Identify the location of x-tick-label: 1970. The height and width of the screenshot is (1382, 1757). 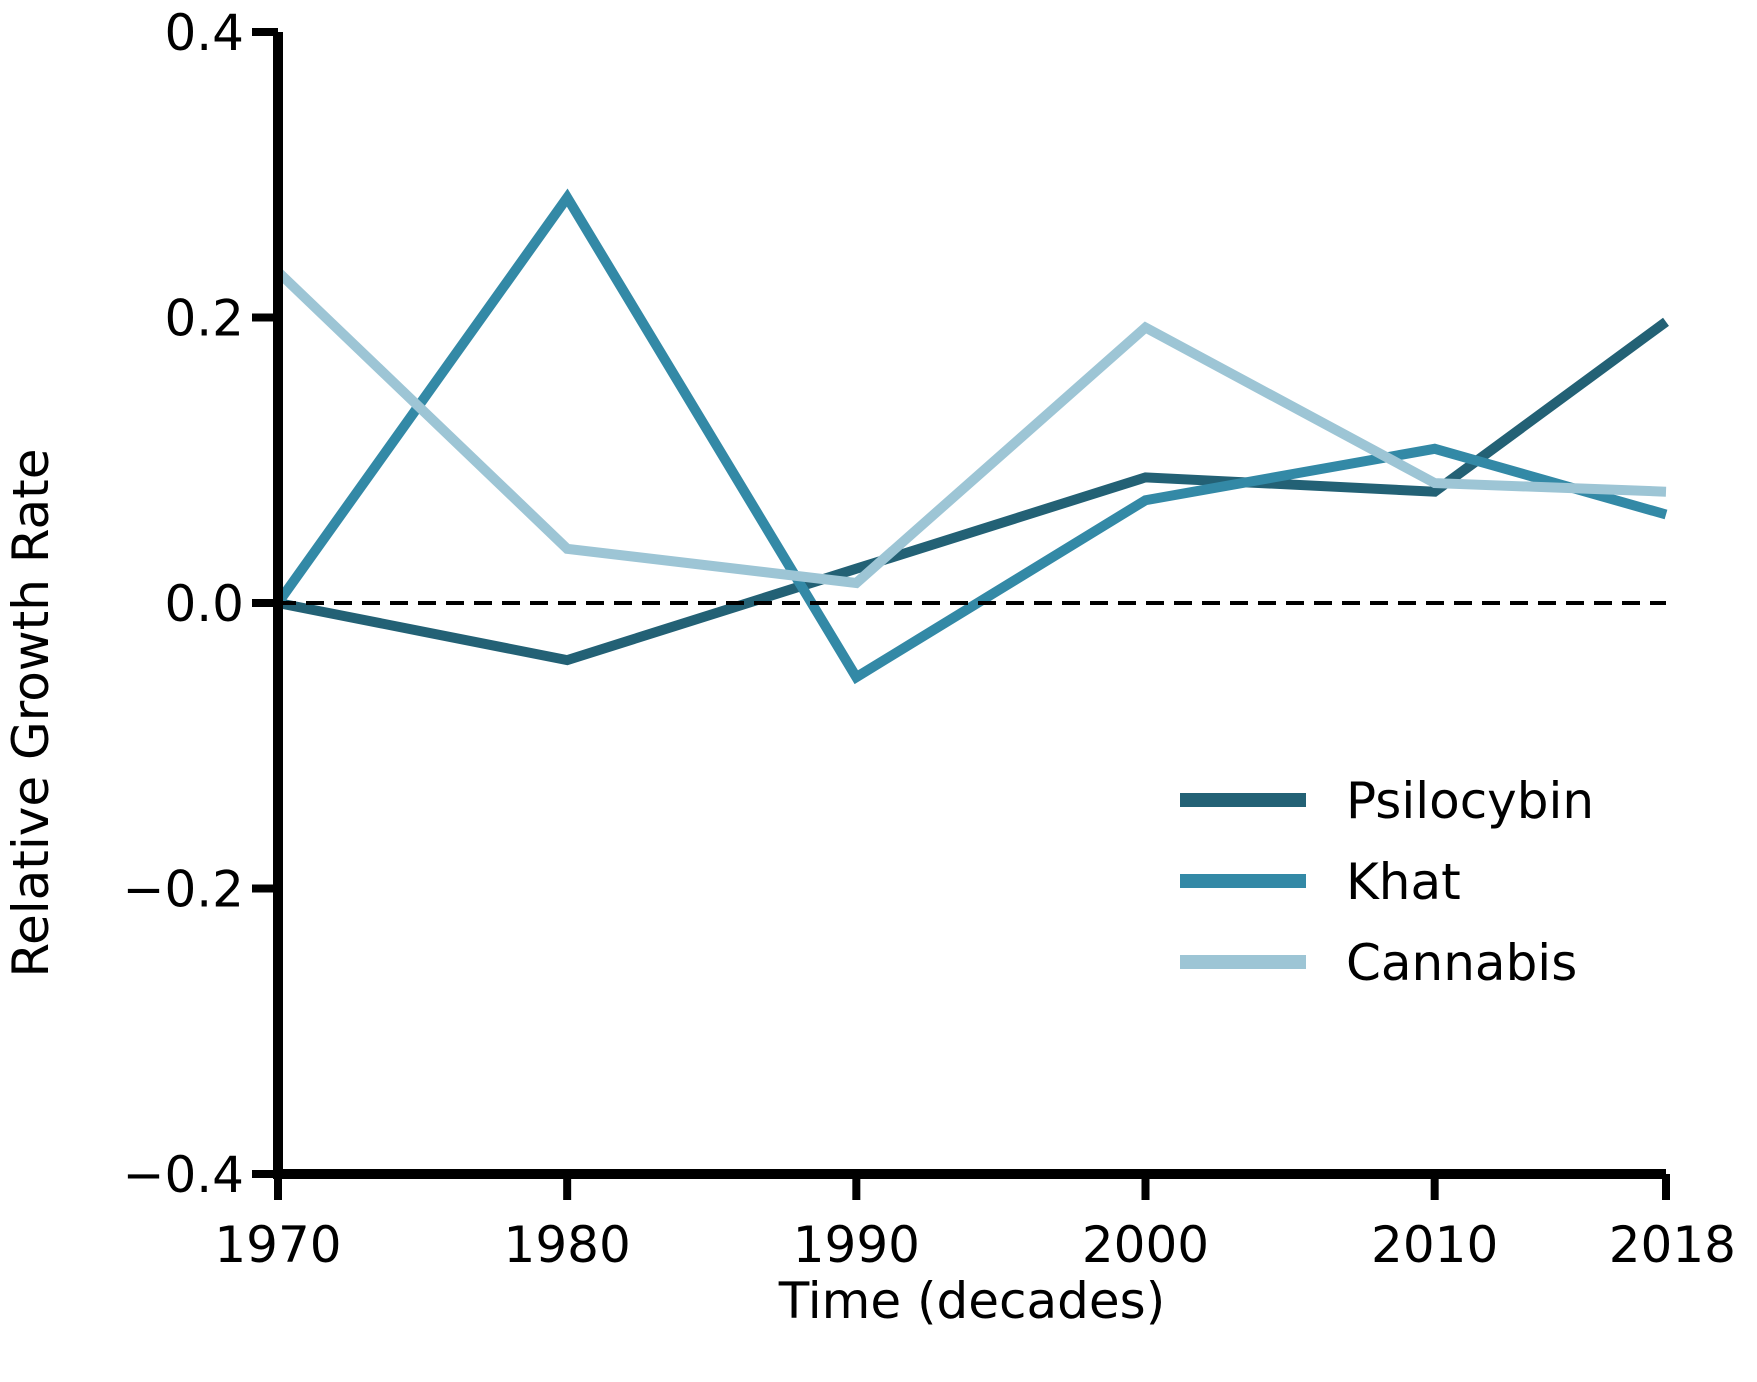
(277, 1245).